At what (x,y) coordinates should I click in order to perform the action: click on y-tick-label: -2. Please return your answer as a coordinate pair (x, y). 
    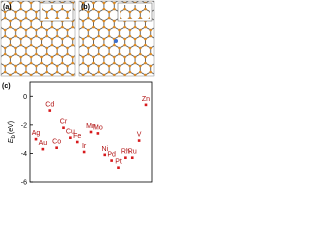
    Looking at the image, I should click on (24, 125).